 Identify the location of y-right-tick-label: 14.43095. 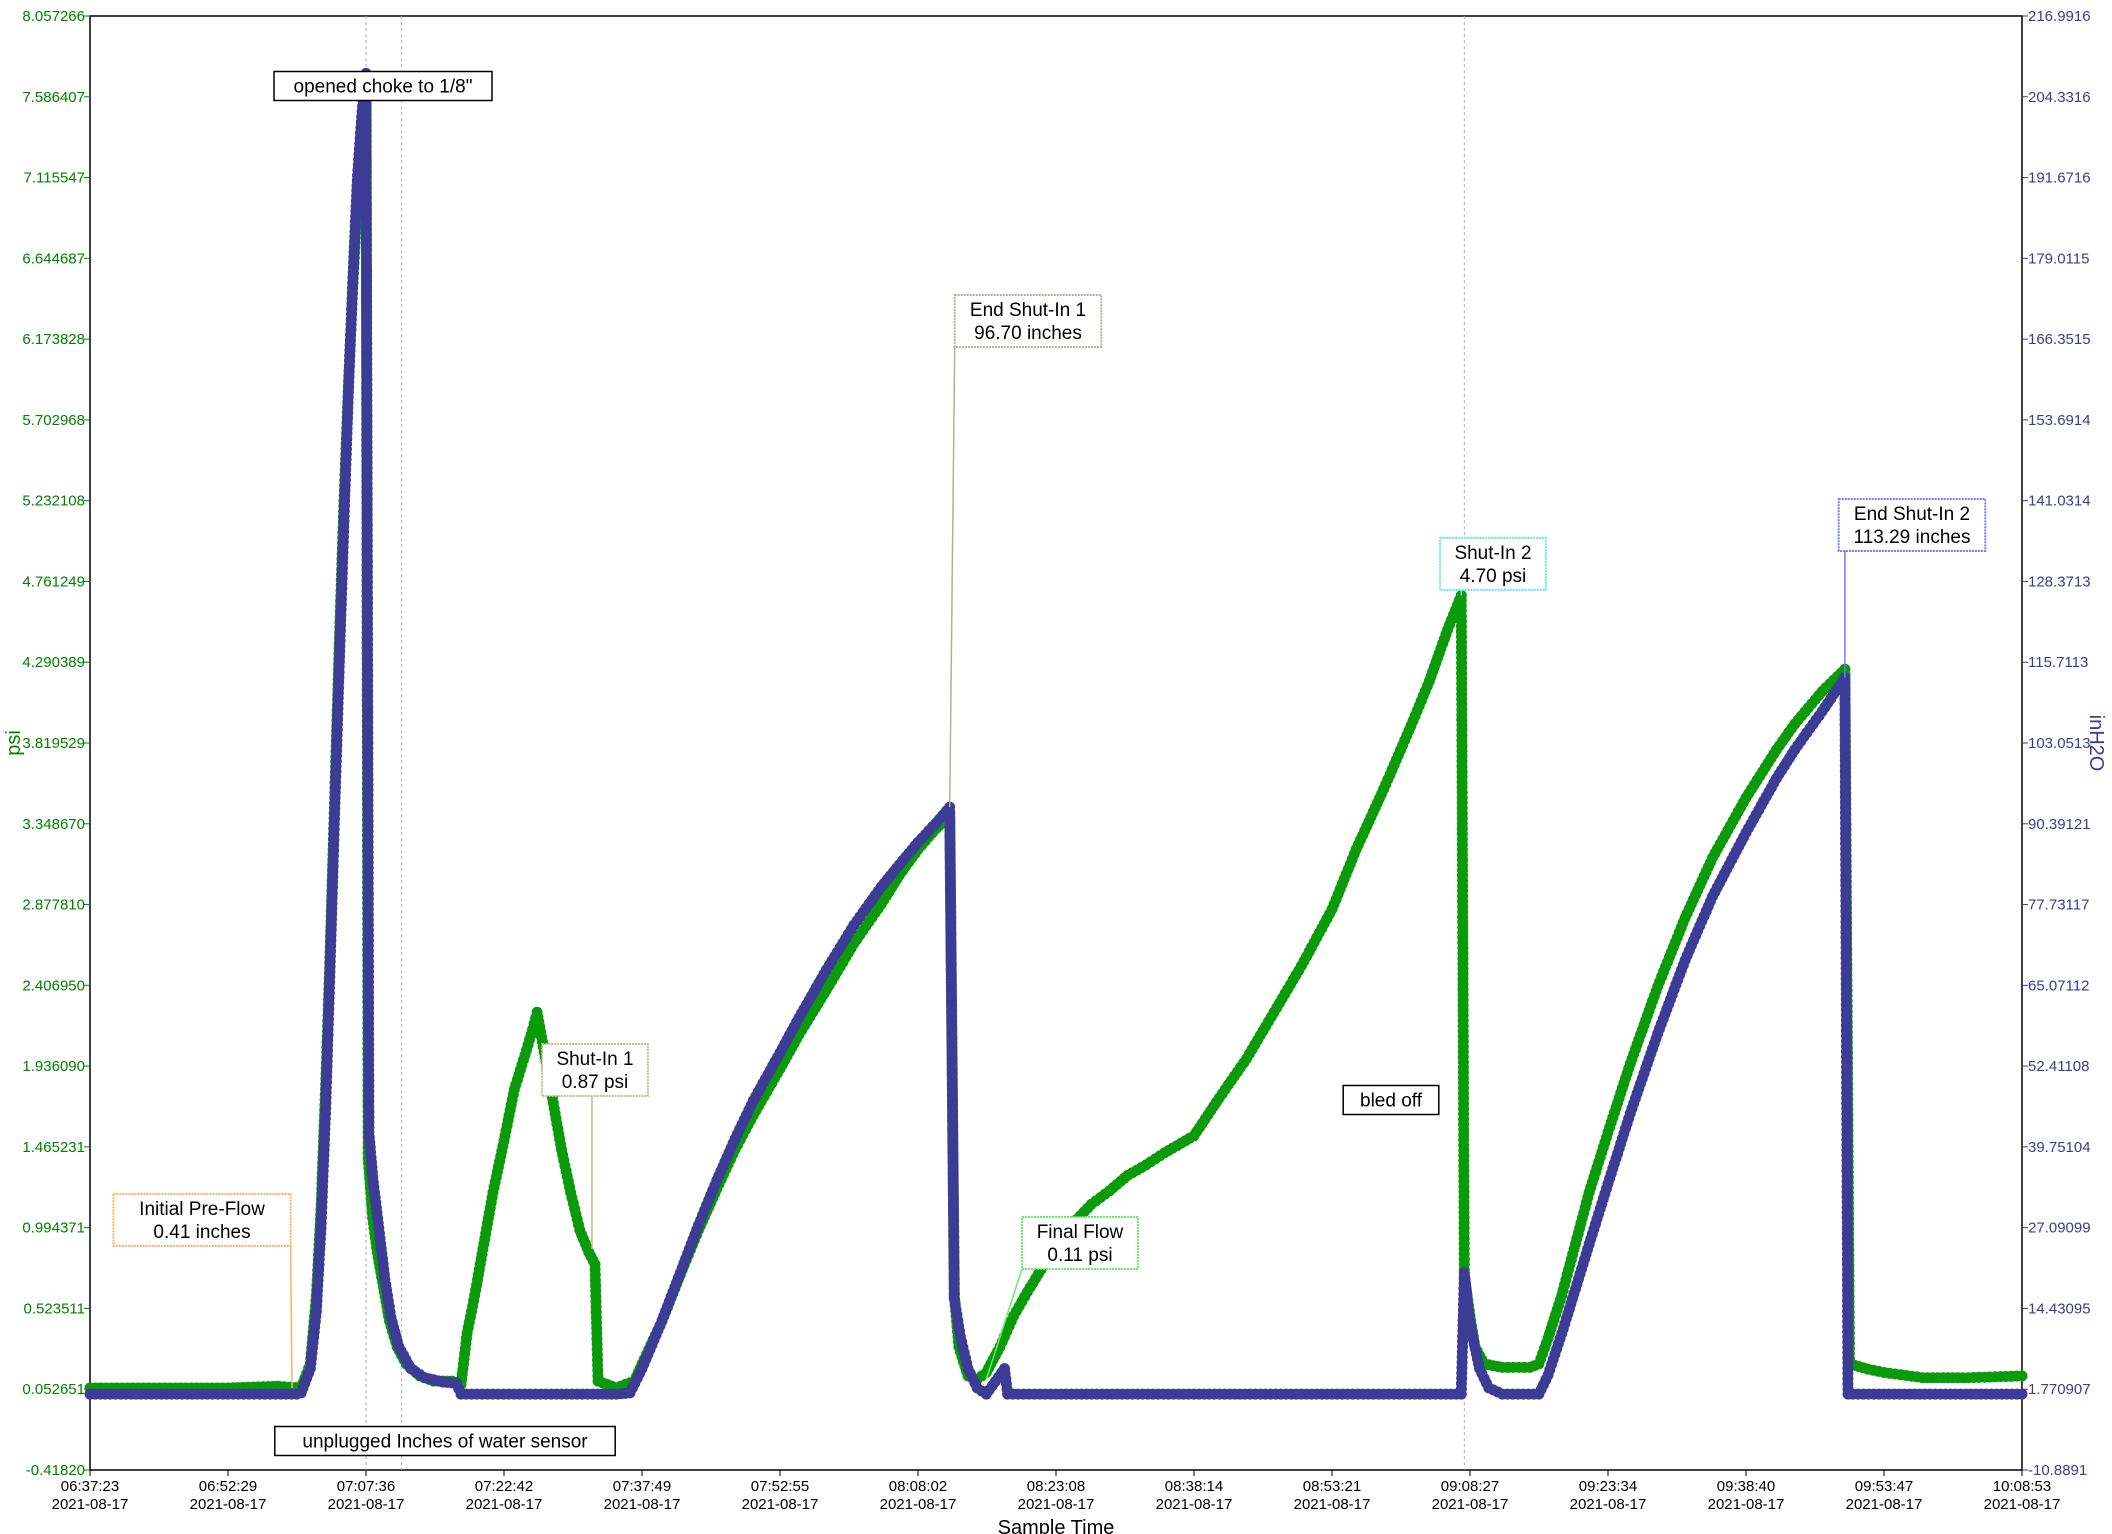
(2059, 1308).